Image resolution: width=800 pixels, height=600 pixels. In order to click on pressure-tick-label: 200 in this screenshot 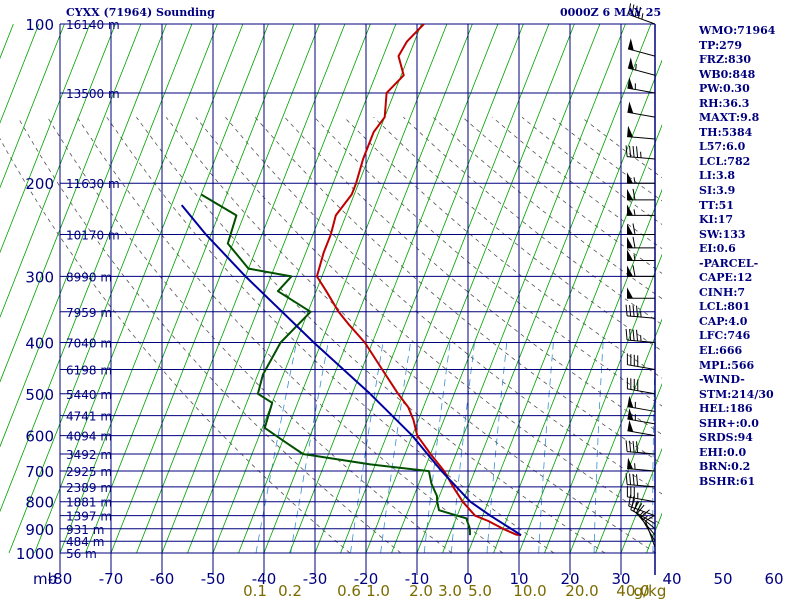, I will do `click(39, 184)`.